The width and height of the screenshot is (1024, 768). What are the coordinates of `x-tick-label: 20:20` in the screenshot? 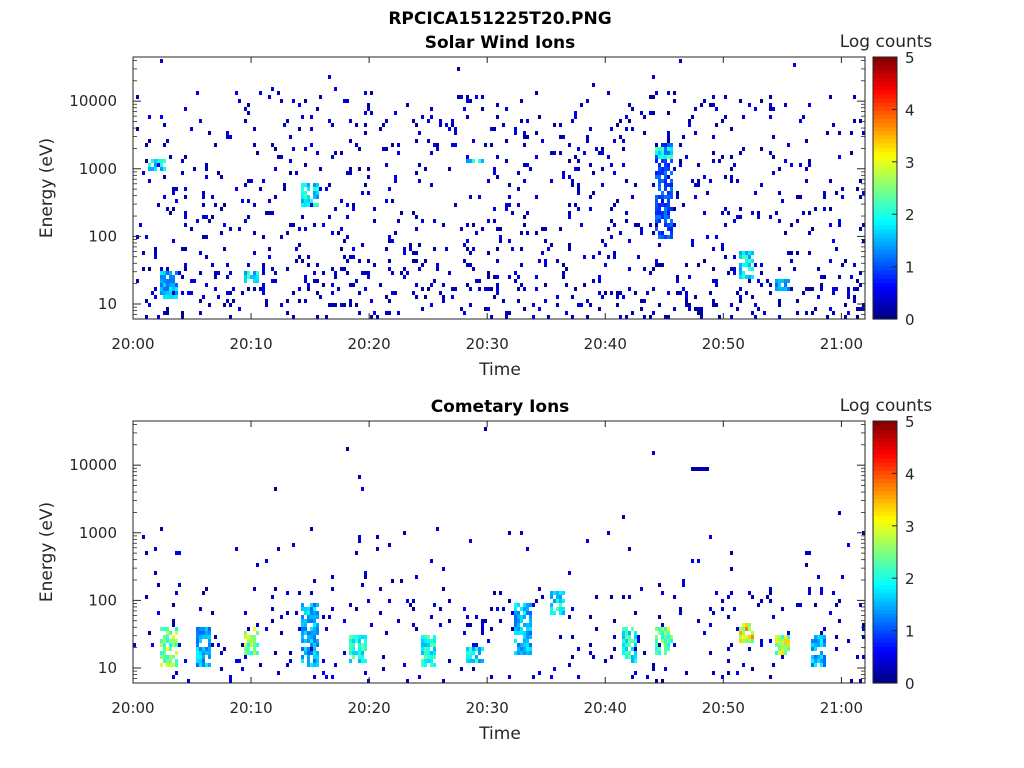 It's located at (369, 708).